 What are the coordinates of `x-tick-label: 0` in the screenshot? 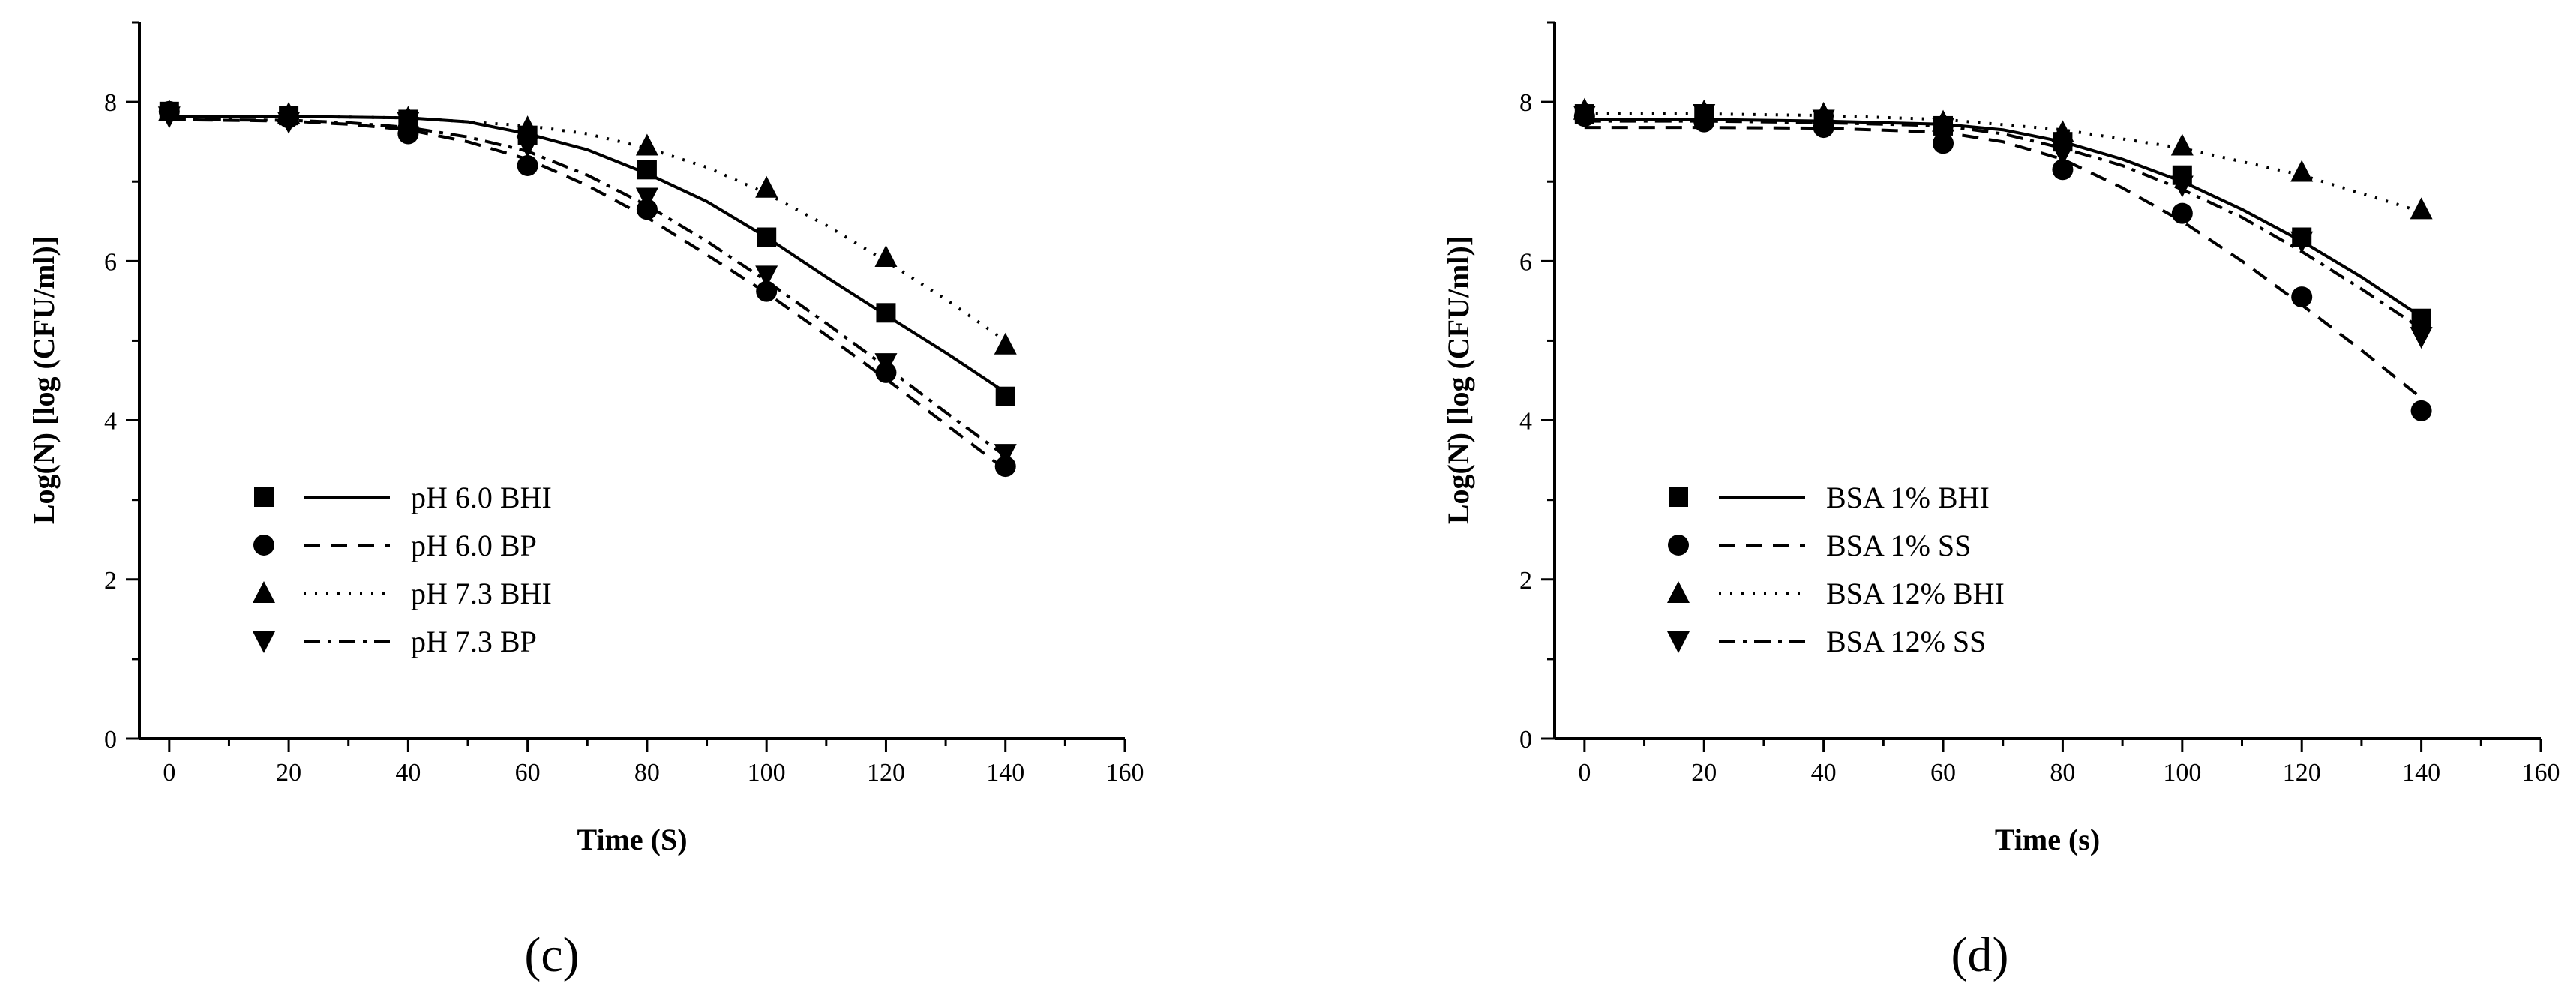 It's located at (169, 773).